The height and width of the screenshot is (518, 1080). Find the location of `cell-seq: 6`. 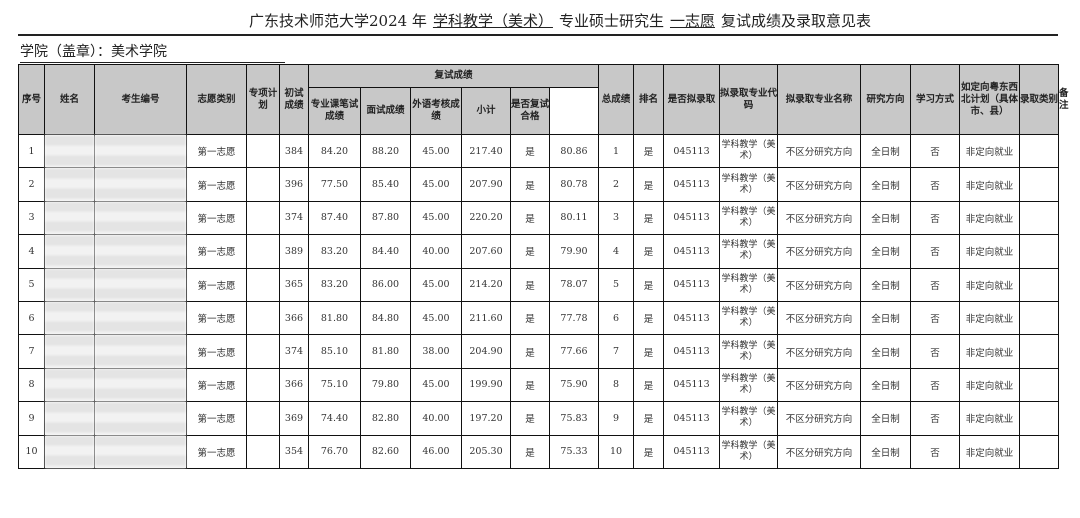

cell-seq: 6 is located at coordinates (31, 318).